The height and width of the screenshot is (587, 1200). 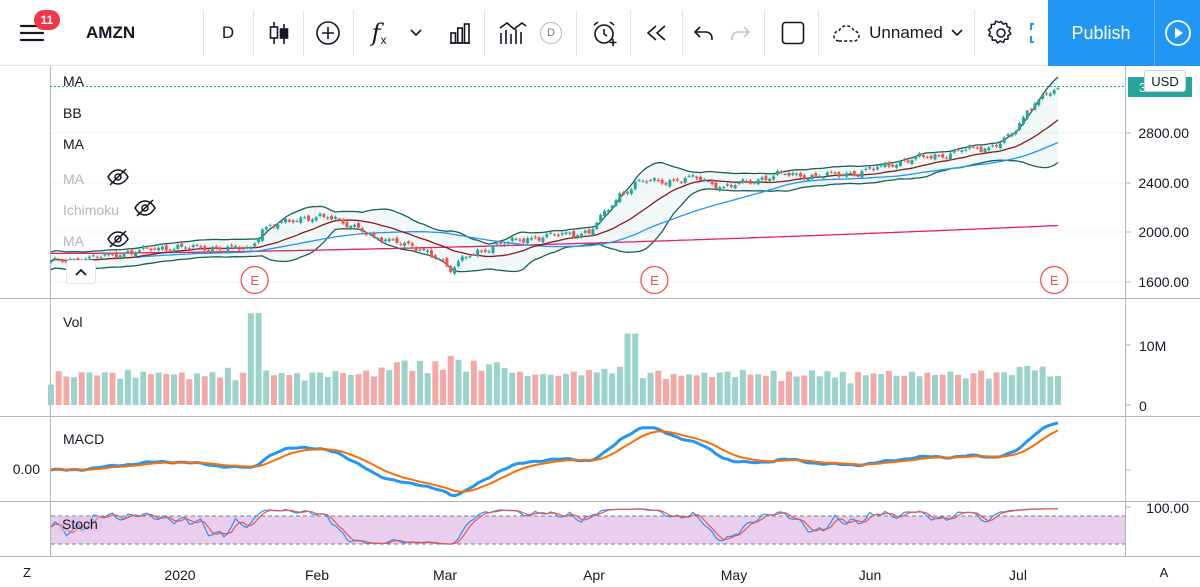 I want to click on legend-ma-3-hidden: MA, so click(x=96, y=178).